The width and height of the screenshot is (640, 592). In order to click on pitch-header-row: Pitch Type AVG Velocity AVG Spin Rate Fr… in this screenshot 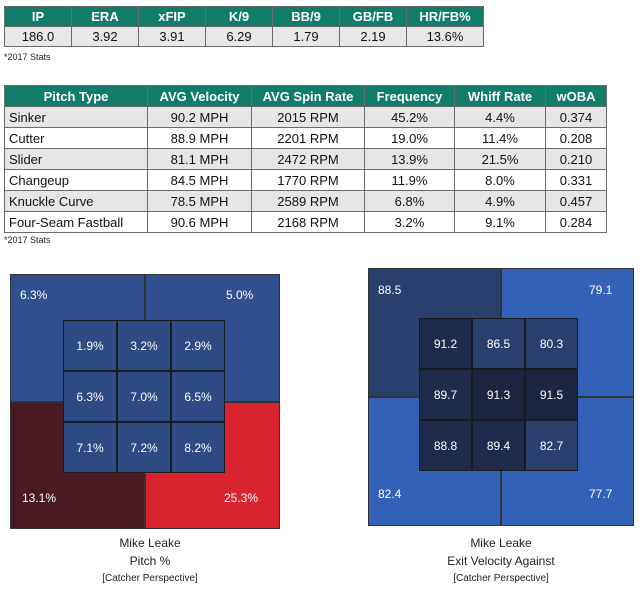, I will do `click(305, 96)`.